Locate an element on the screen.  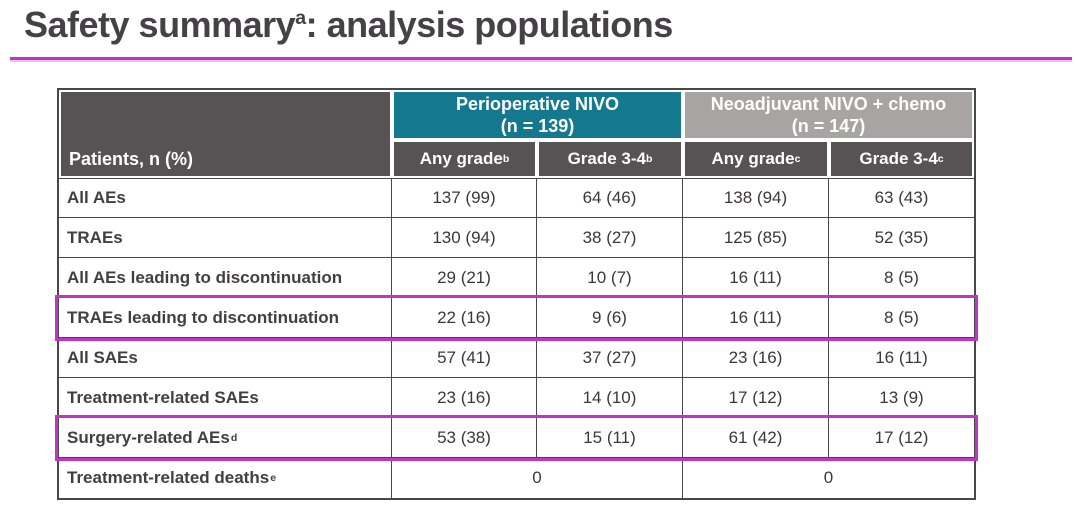
data-cell: 14 (10) is located at coordinates (610, 398).